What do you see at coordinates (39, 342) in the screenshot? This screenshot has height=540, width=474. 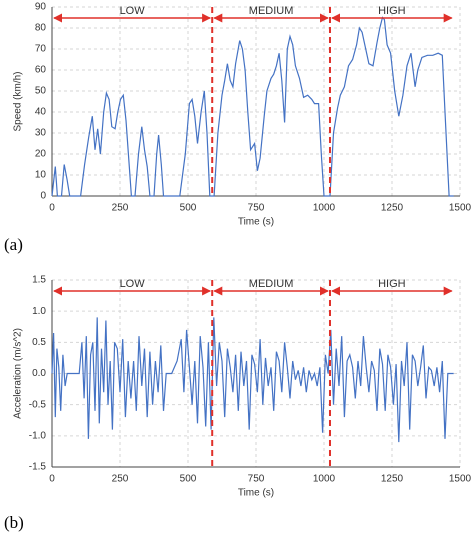 I see `y-tick-label: 0.5` at bounding box center [39, 342].